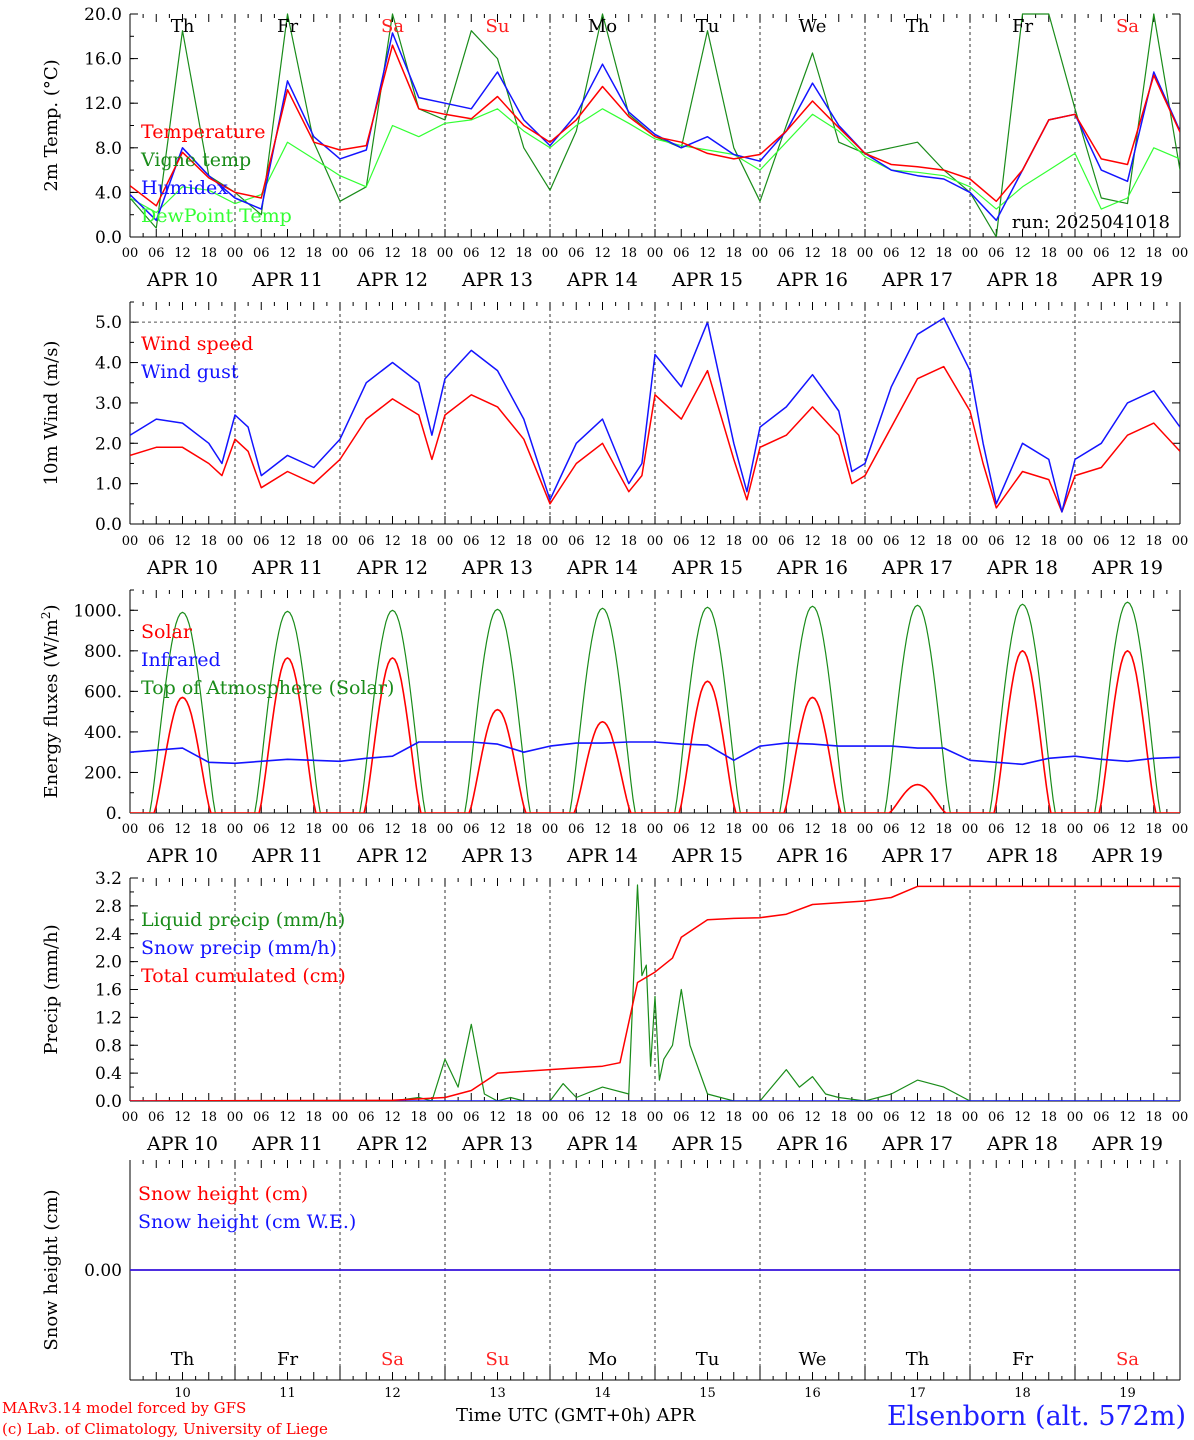 The height and width of the screenshot is (1440, 1194). Describe the element at coordinates (97, 611) in the screenshot. I see `y-tick-label: 1000.` at that location.